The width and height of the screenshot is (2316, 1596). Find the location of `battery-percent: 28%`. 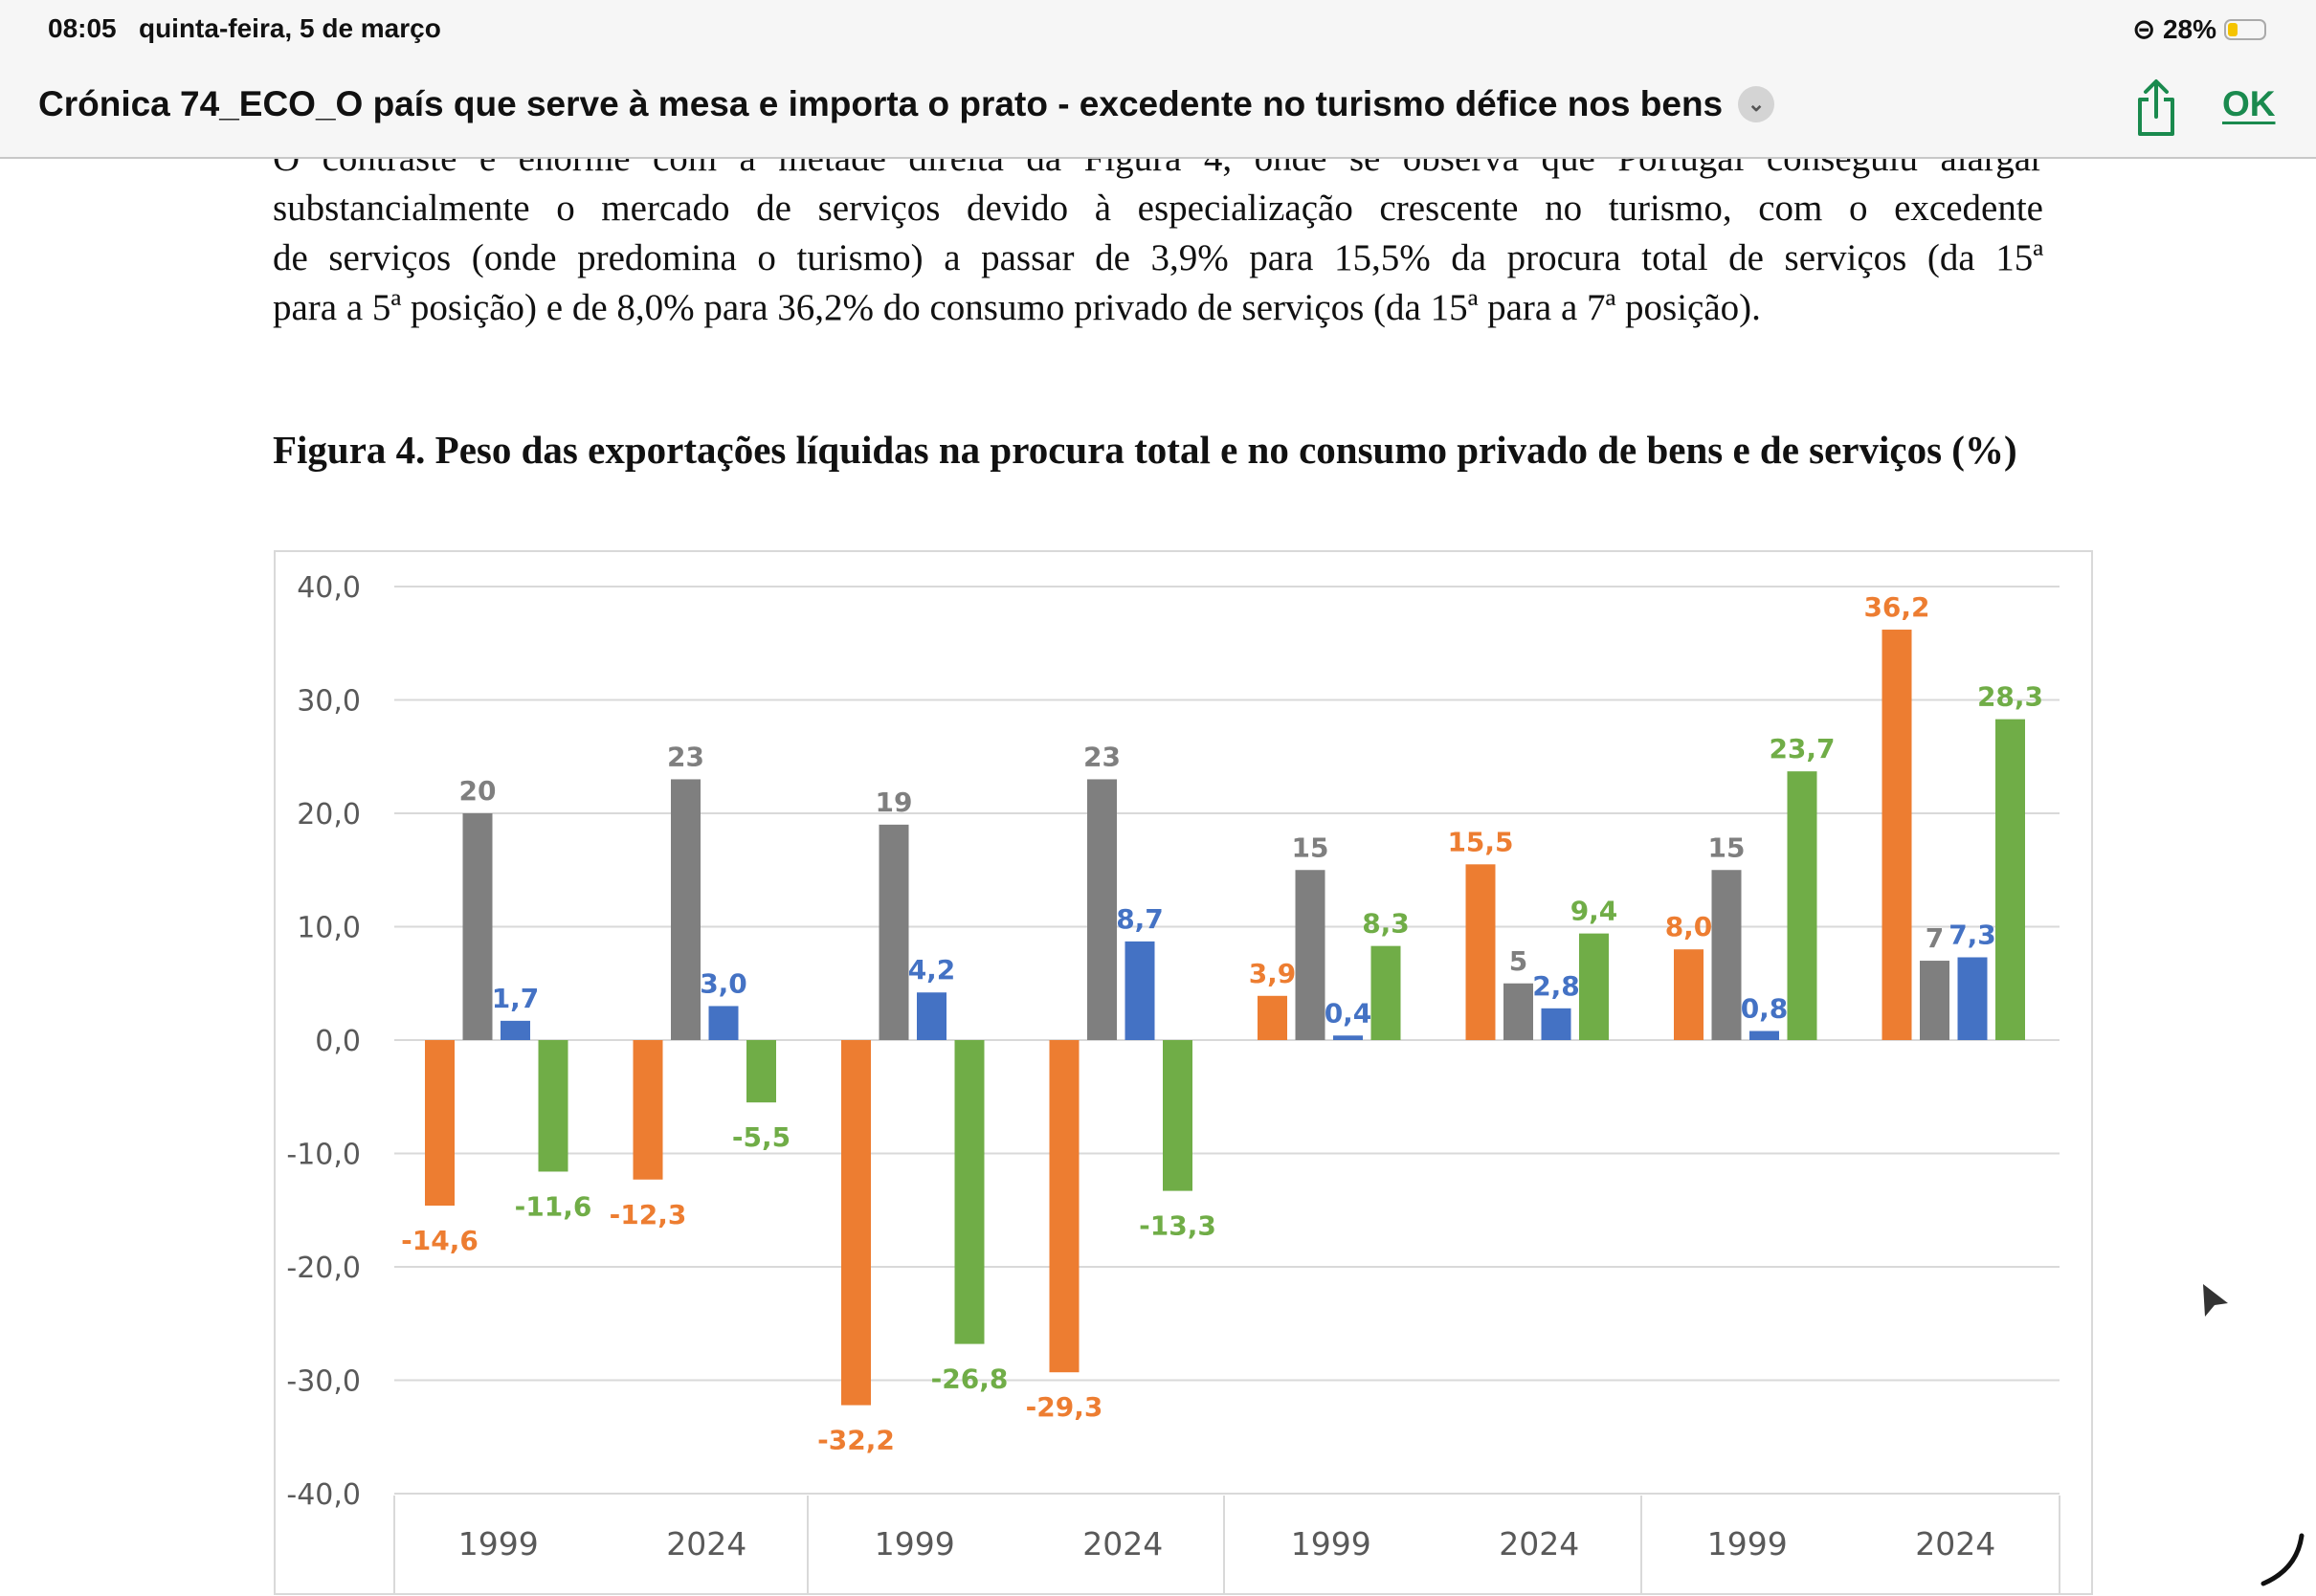

battery-percent: 28% is located at coordinates (2189, 29).